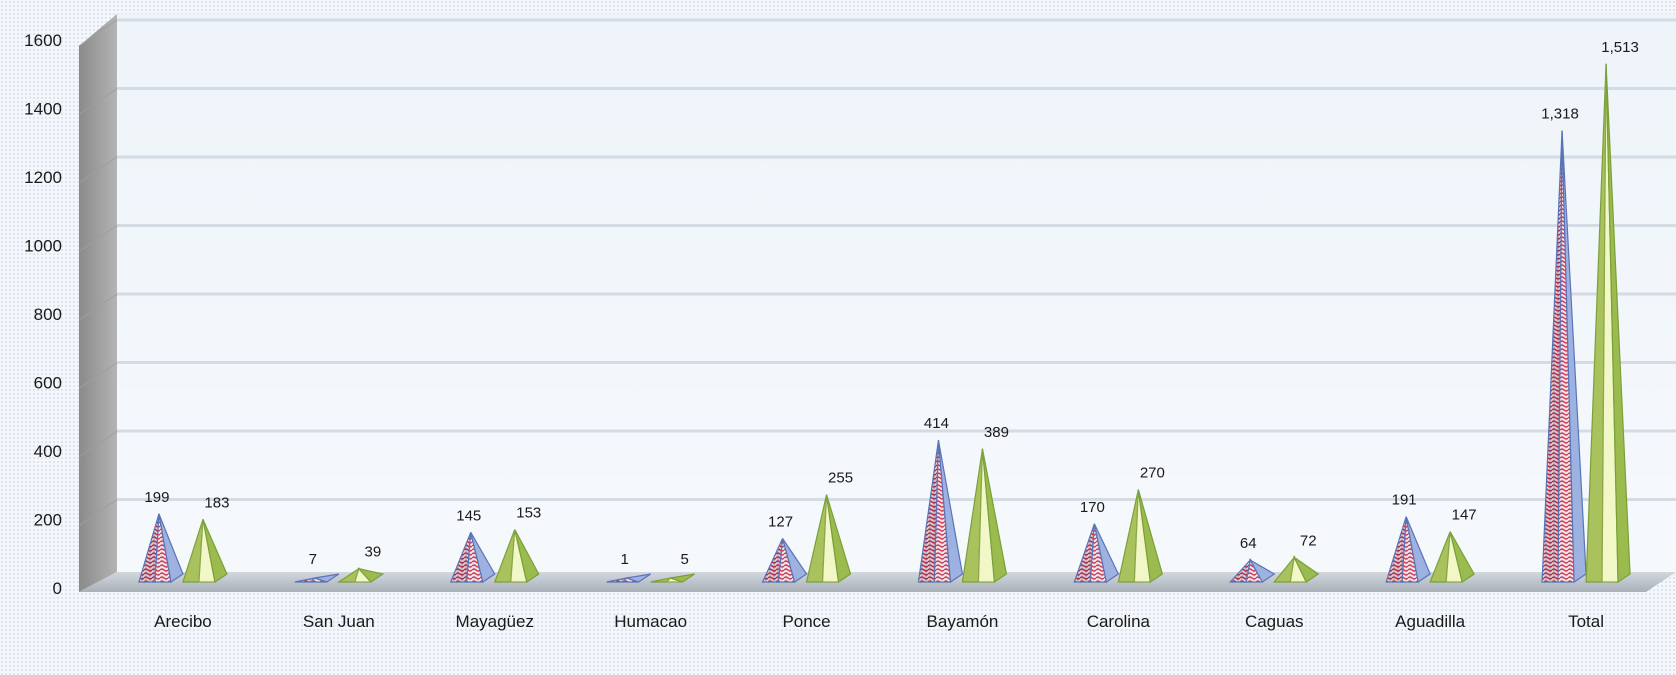 This screenshot has width=1676, height=675. I want to click on data-label-series-2: 72, so click(1308, 540).